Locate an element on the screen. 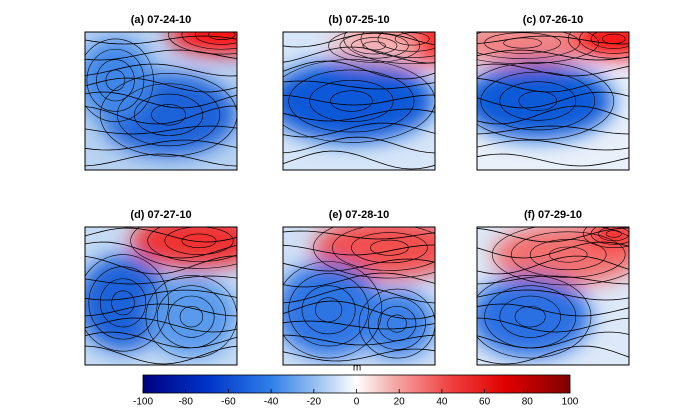 The width and height of the screenshot is (690, 408). colorbar-tick-label: 20 is located at coordinates (400, 402).